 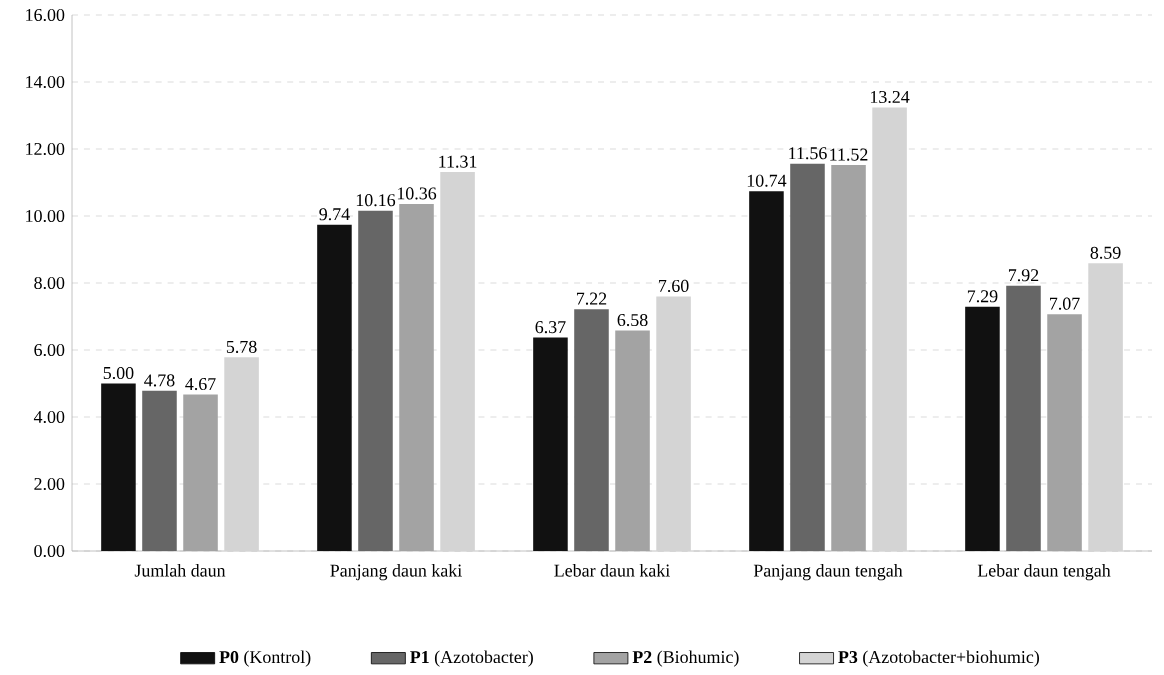 I want to click on data-label: 5.78, so click(x=241, y=346).